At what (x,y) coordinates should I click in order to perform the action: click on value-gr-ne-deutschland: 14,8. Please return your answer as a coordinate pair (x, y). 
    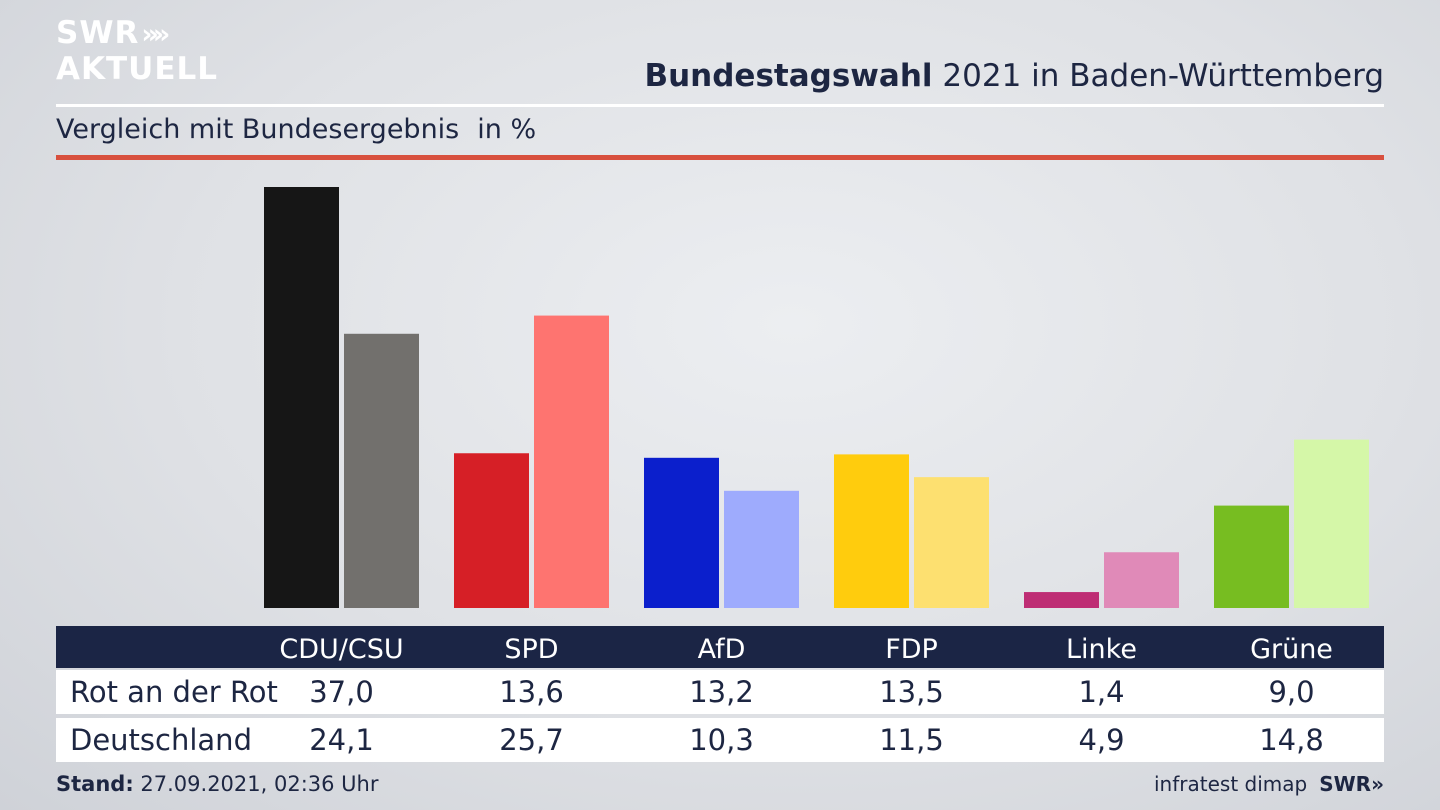
    Looking at the image, I should click on (1291, 740).